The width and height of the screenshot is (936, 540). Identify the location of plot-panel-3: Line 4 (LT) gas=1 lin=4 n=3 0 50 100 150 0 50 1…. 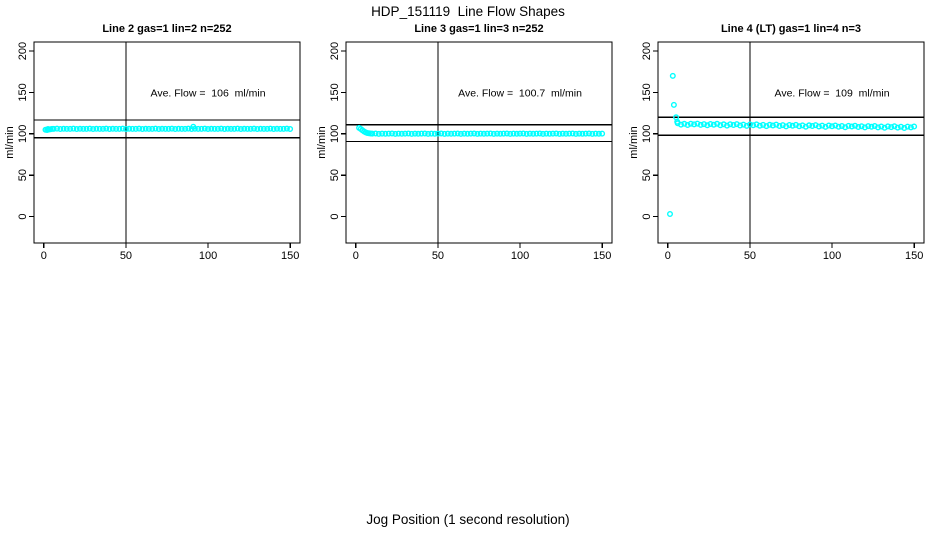
(776, 142).